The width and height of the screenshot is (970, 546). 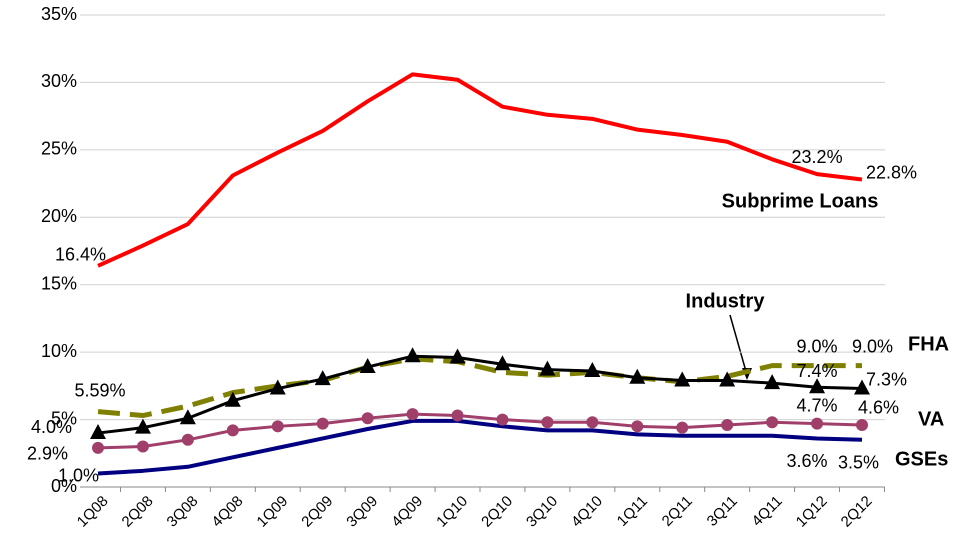 I want to click on x-tick-label: 2Q08, so click(x=138, y=512).